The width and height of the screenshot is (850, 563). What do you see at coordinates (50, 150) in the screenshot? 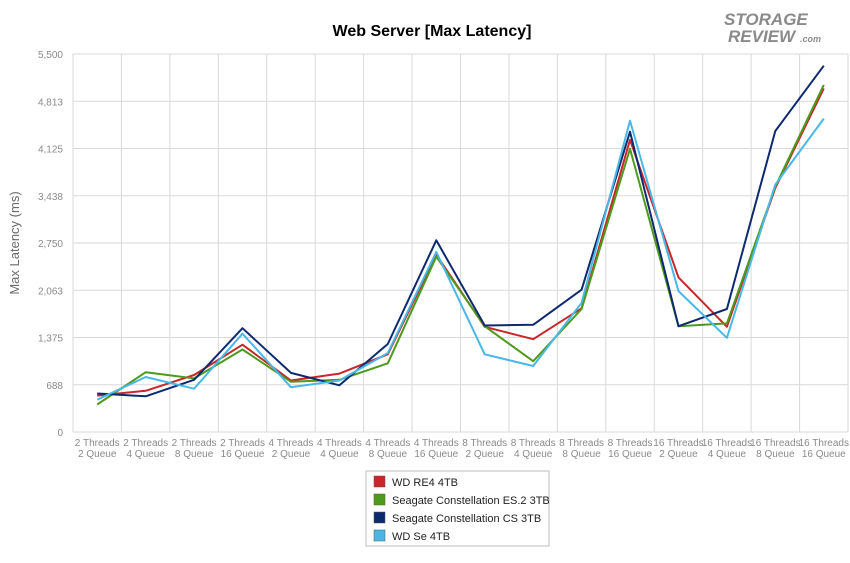
I see `y-tick-label: 4,125` at bounding box center [50, 150].